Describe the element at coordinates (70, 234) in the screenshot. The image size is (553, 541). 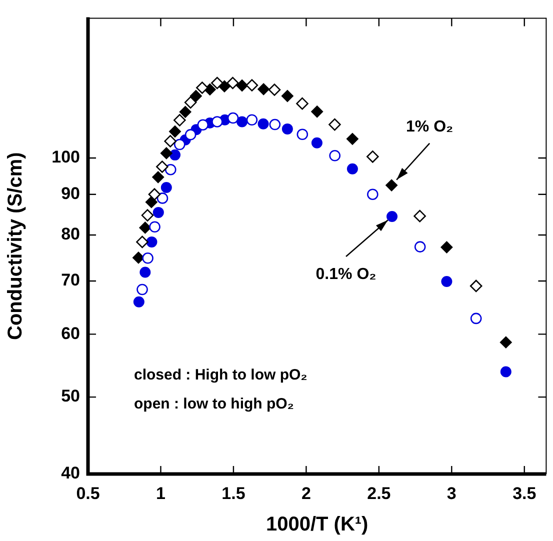
I see `y-tick-label: 80` at that location.